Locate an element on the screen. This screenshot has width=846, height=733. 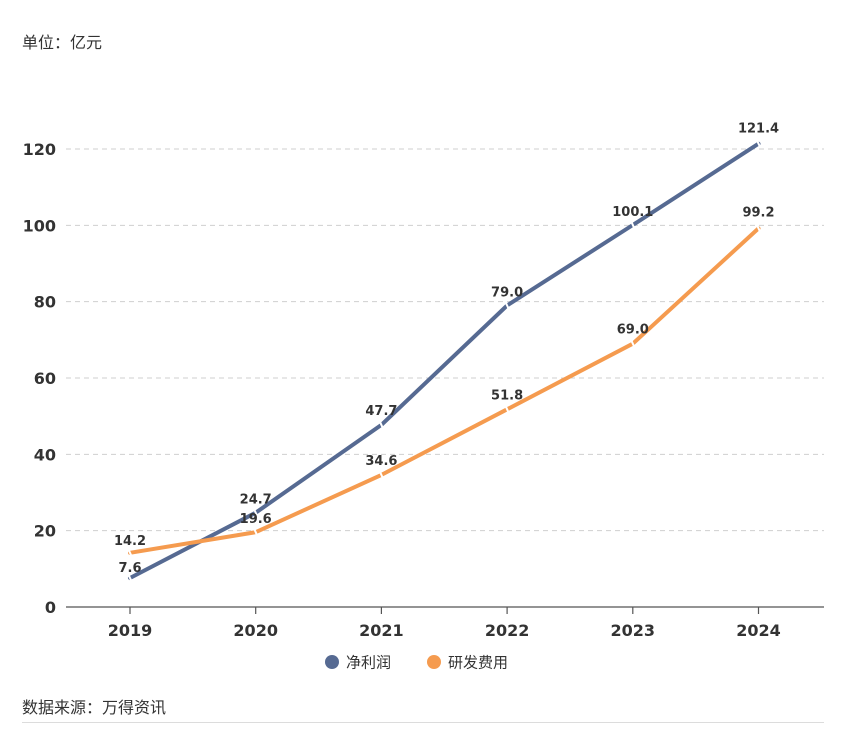
y-tick-label: 60 is located at coordinates (45, 378).